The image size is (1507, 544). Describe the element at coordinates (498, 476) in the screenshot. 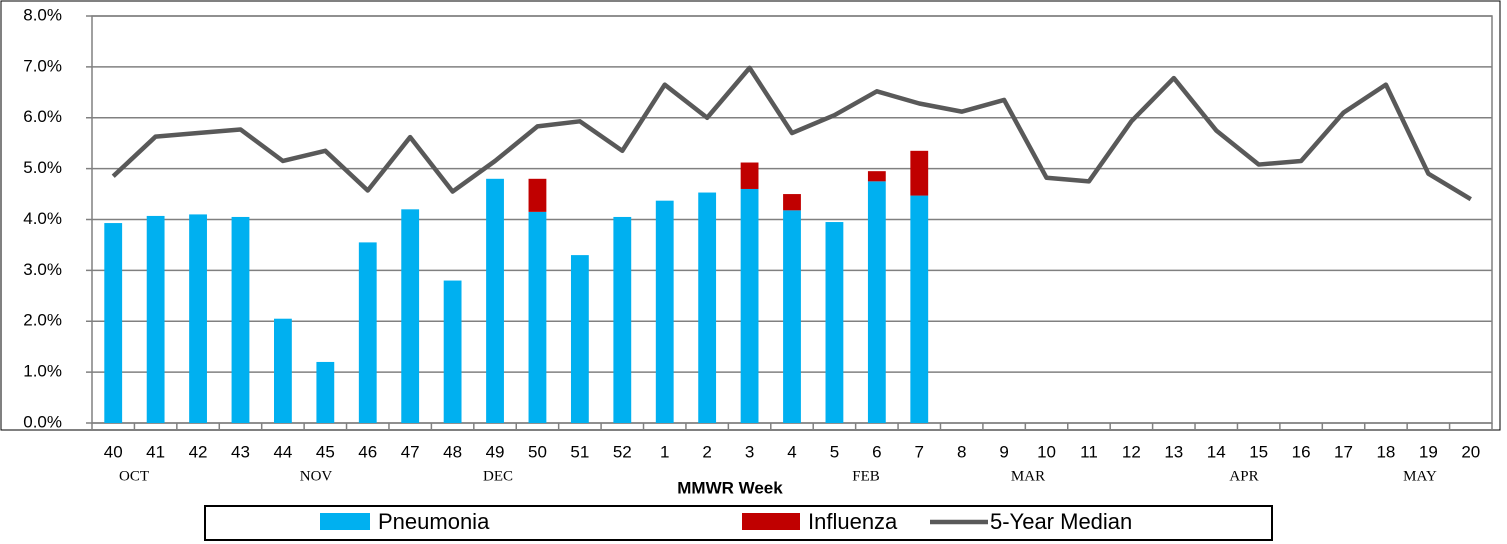

I see `month-label: DEC` at that location.